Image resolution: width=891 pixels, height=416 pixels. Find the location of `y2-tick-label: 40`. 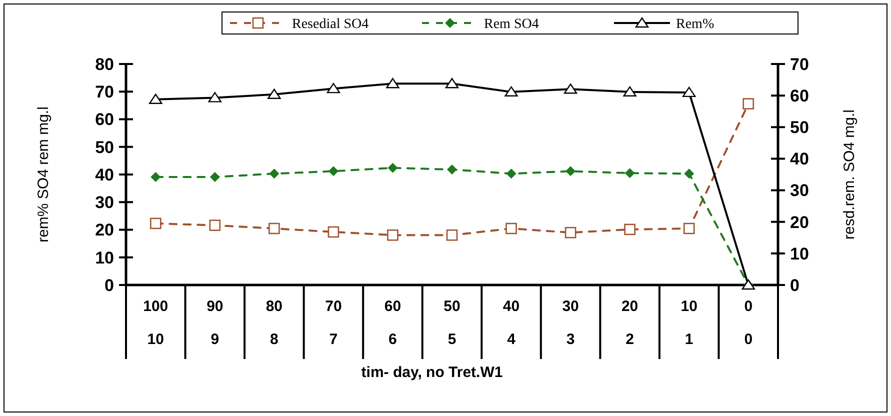

y2-tick-label: 40 is located at coordinates (799, 159).